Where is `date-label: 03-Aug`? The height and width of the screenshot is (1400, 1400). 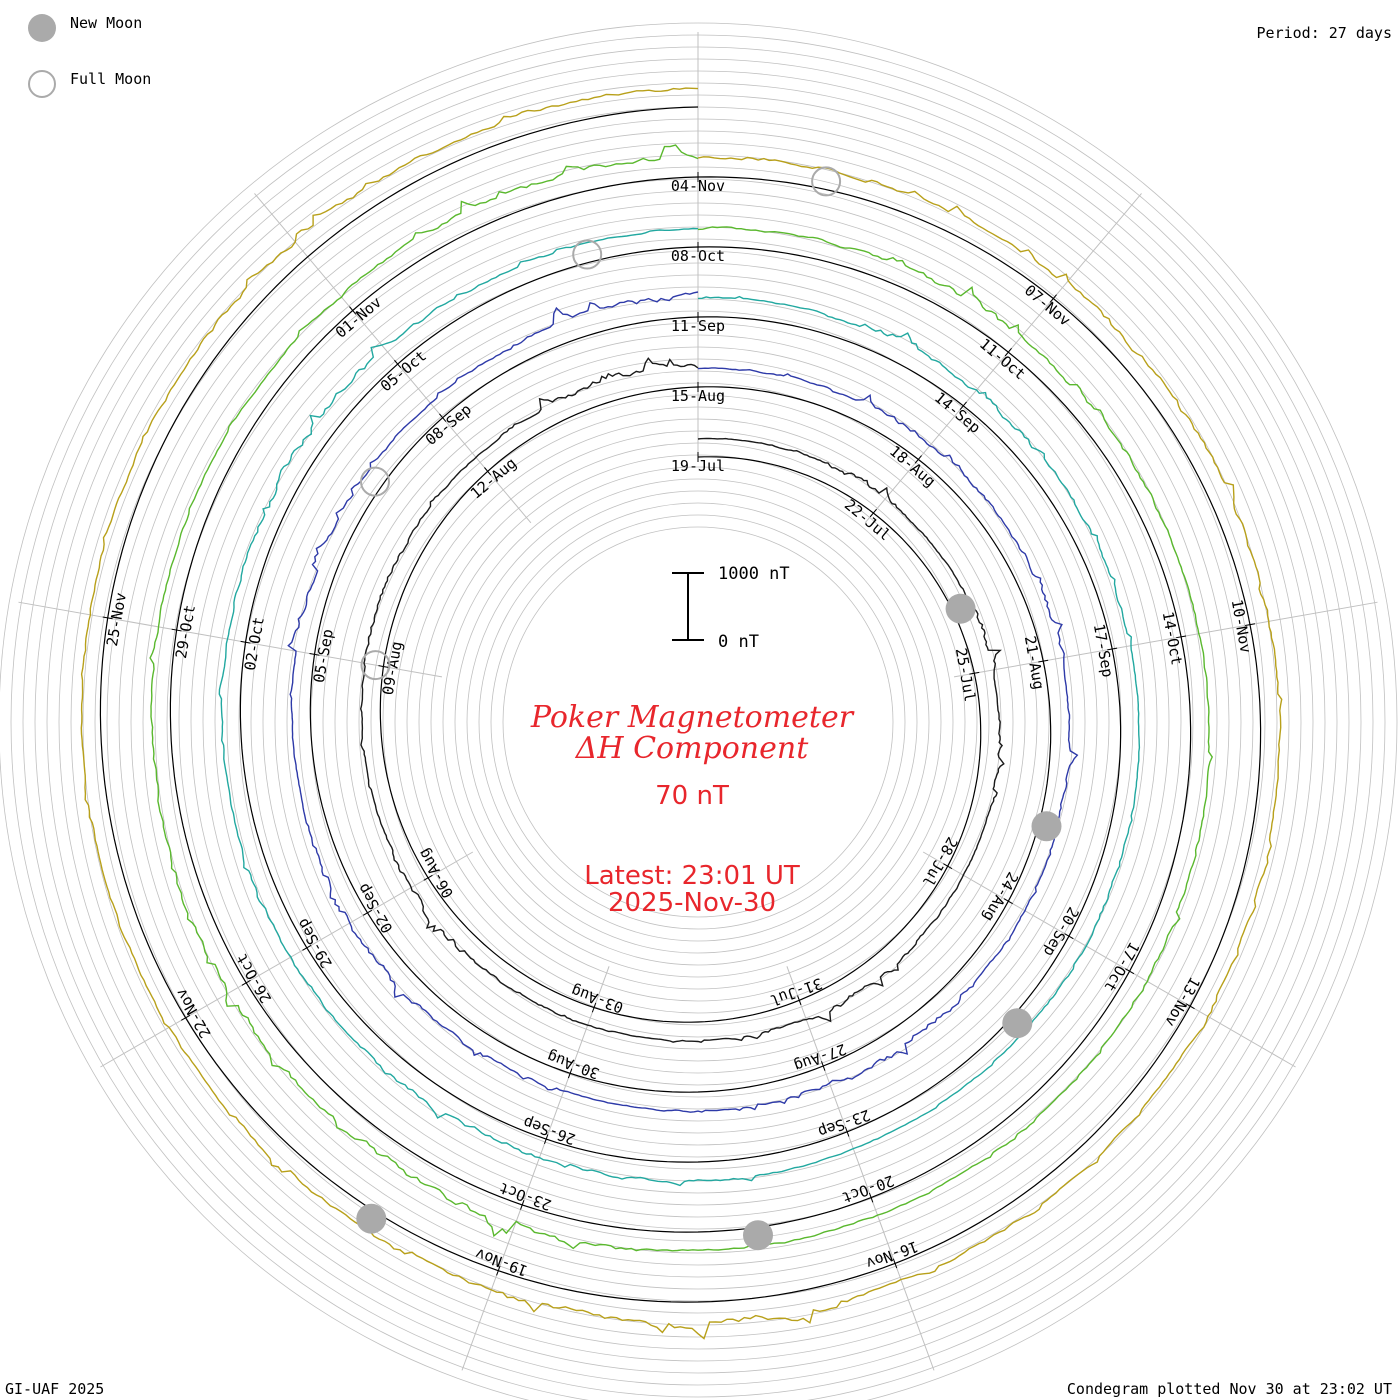
date-label: 03-Aug is located at coordinates (597, 998).